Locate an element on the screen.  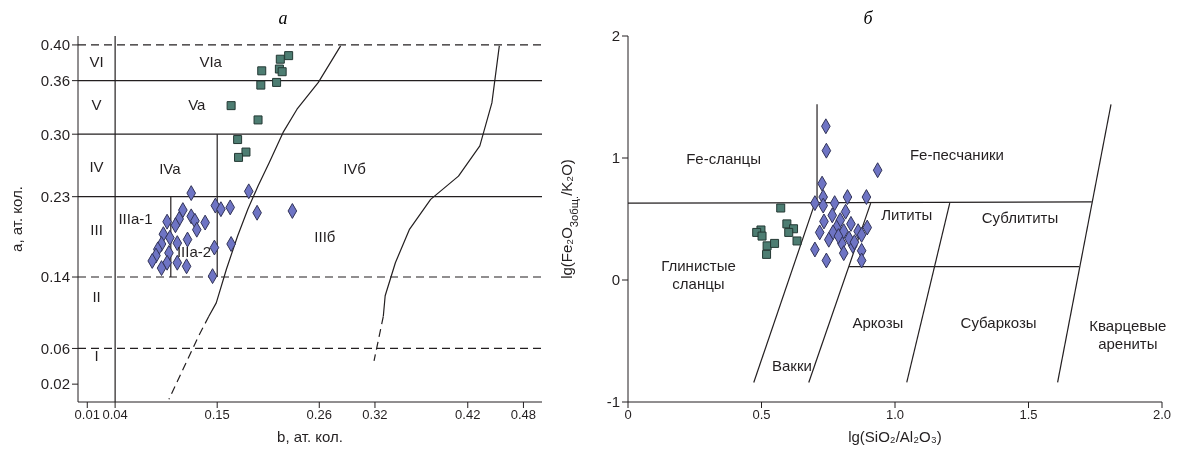
x-tick-label: 0.32 is located at coordinates (375, 415).